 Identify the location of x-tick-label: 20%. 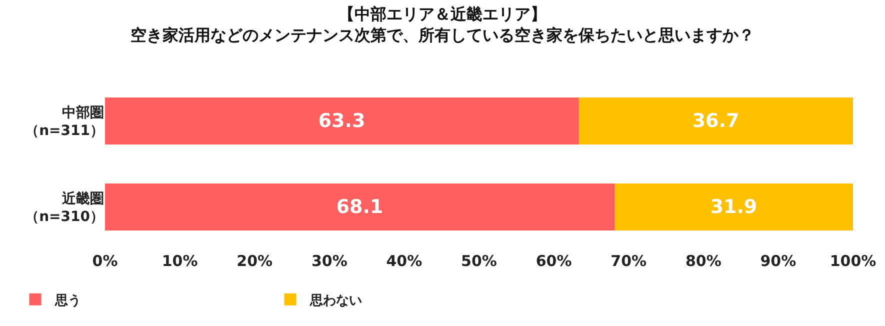
(254, 261).